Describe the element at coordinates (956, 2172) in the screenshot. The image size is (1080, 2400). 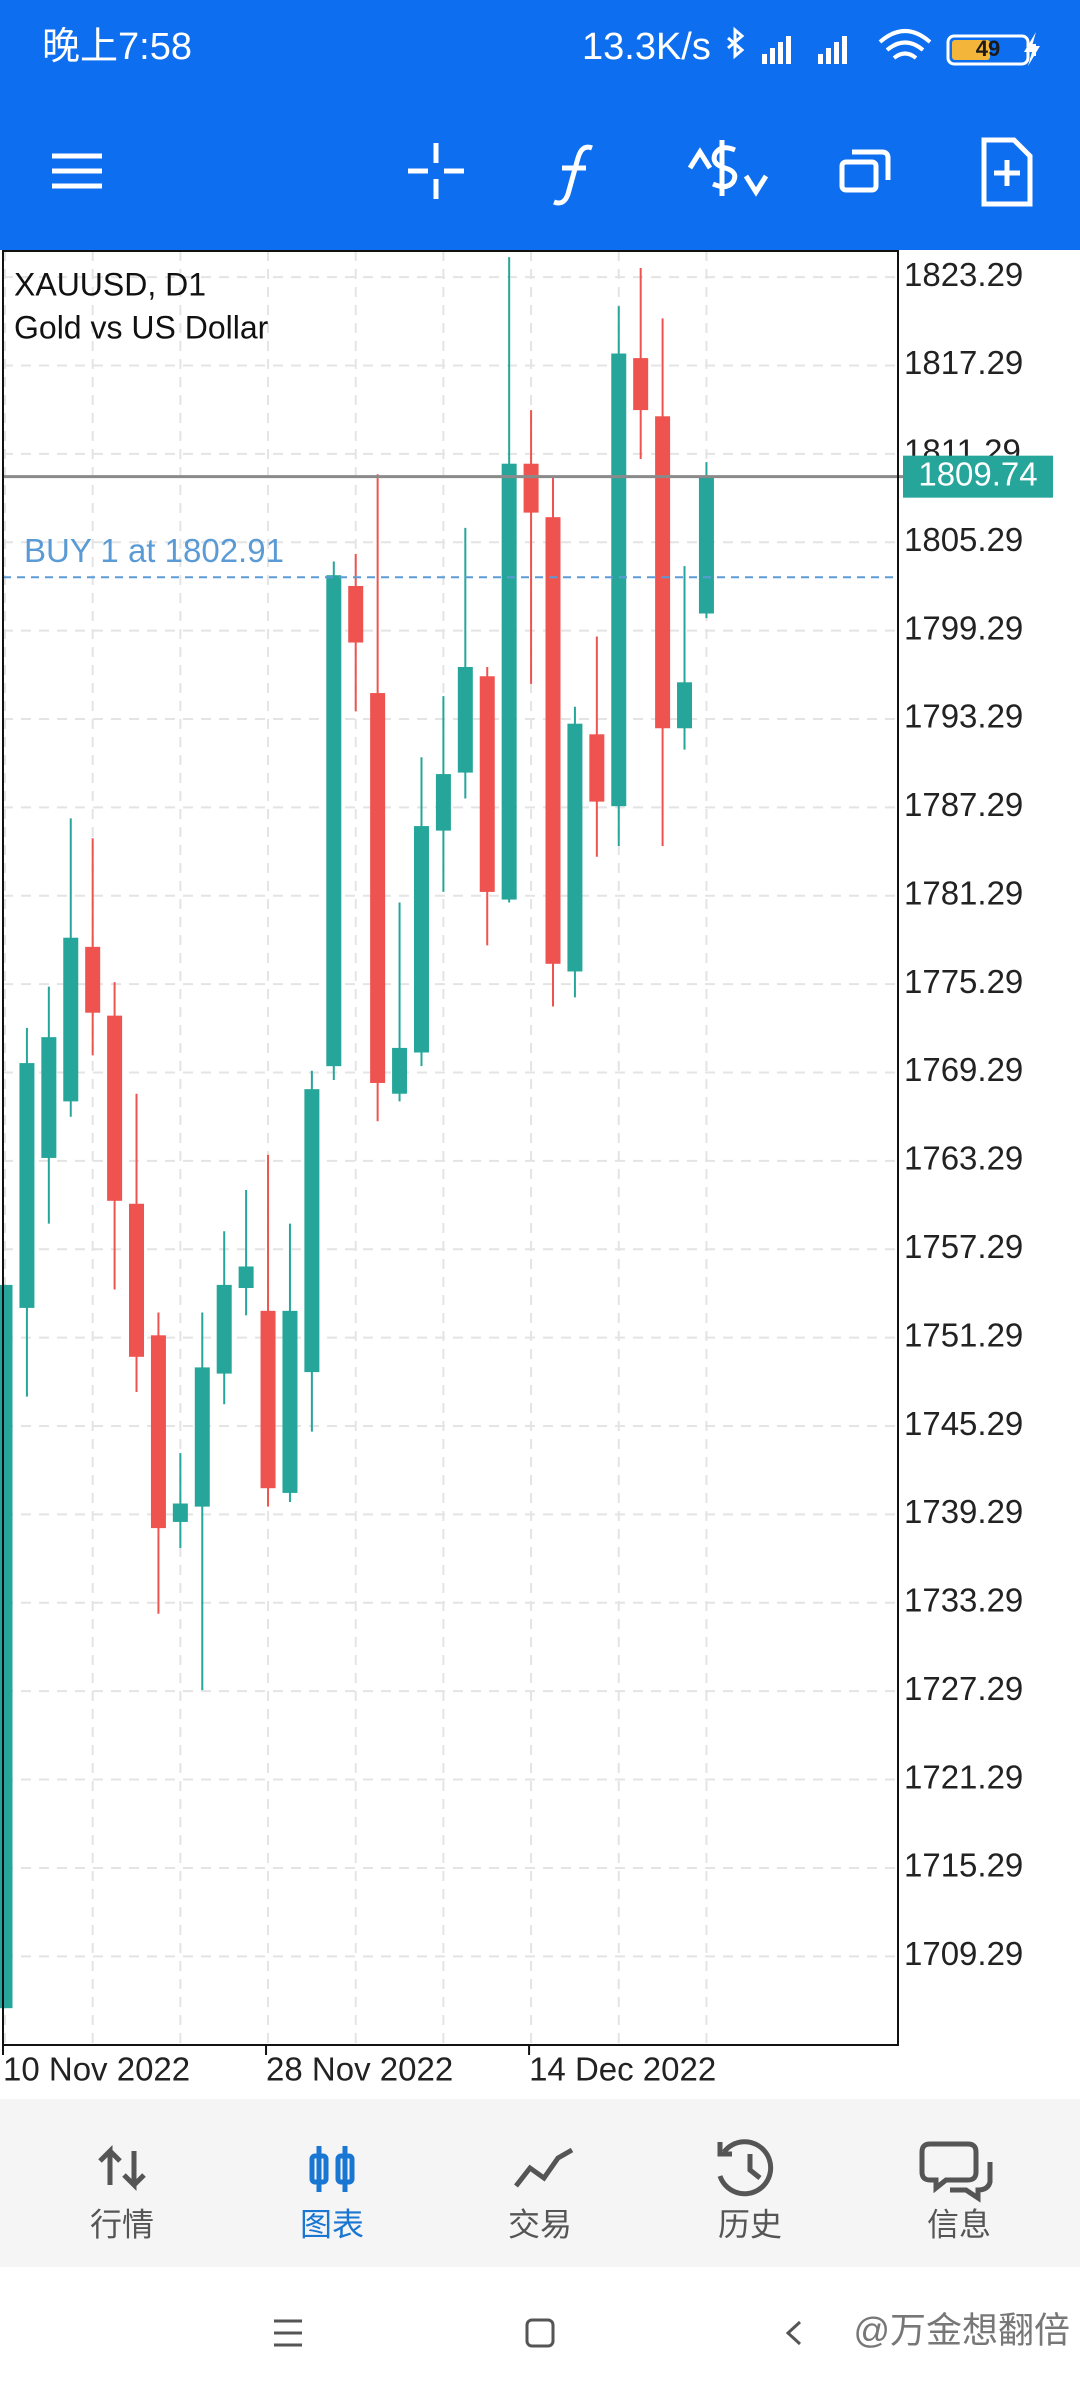
I see `messages-icon` at that location.